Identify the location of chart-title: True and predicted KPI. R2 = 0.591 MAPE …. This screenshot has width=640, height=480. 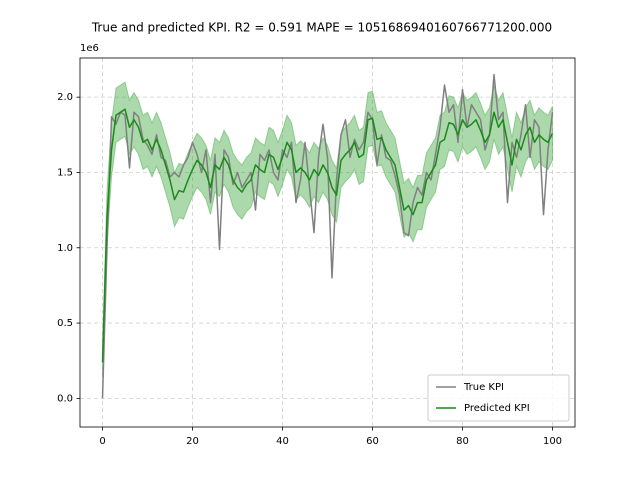
(321, 28).